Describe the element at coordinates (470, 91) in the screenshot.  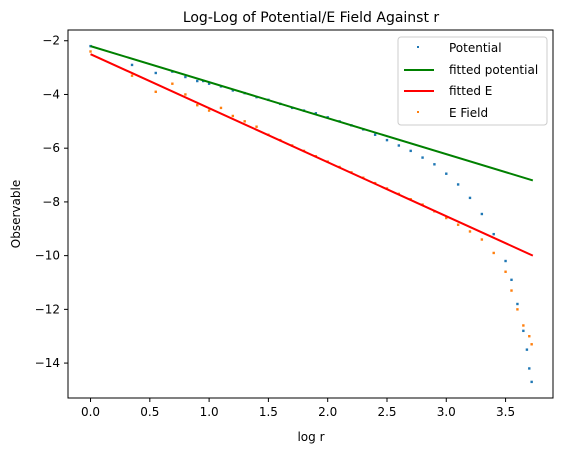
I see `legend-label-fitted-e: fitted E` at that location.